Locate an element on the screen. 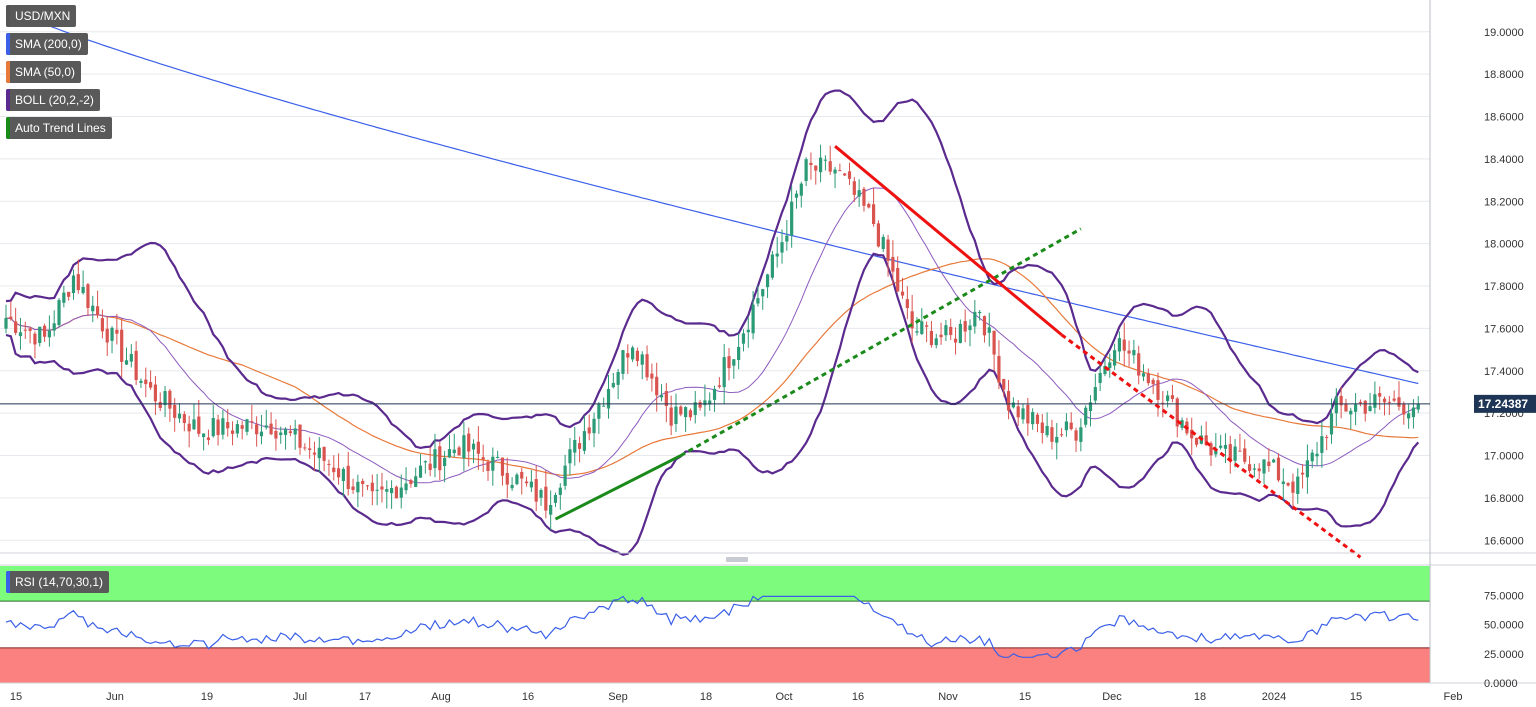 This screenshot has height=707, width=1536. overbought-zone is located at coordinates (715, 584).